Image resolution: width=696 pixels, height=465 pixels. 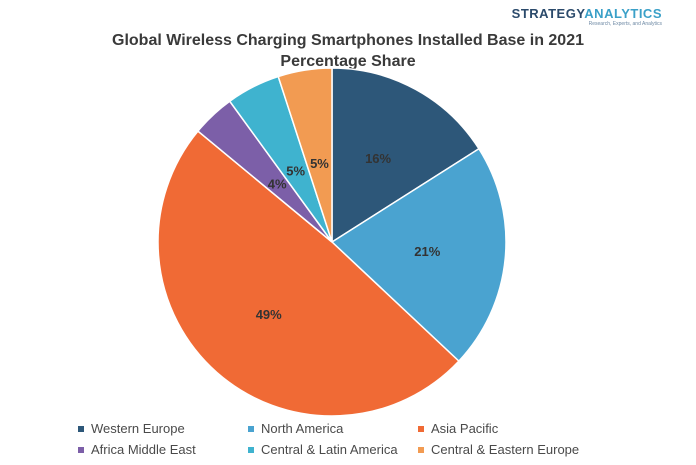 What do you see at coordinates (405, 155) in the screenshot?
I see `pie-slice-western-europe` at bounding box center [405, 155].